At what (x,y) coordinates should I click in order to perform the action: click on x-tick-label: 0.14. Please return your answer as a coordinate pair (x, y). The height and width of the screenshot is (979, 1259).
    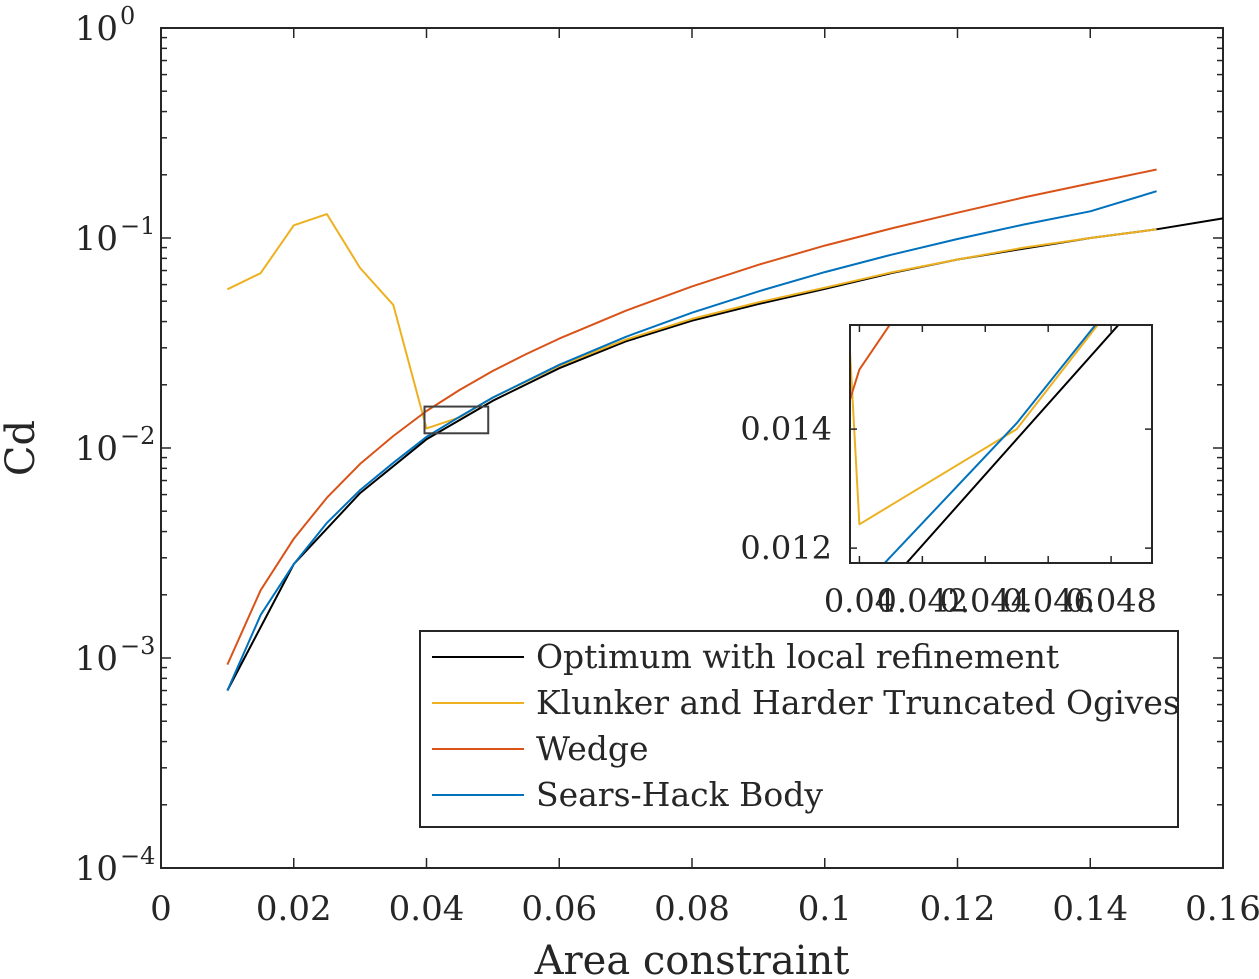
    Looking at the image, I should click on (1090, 909).